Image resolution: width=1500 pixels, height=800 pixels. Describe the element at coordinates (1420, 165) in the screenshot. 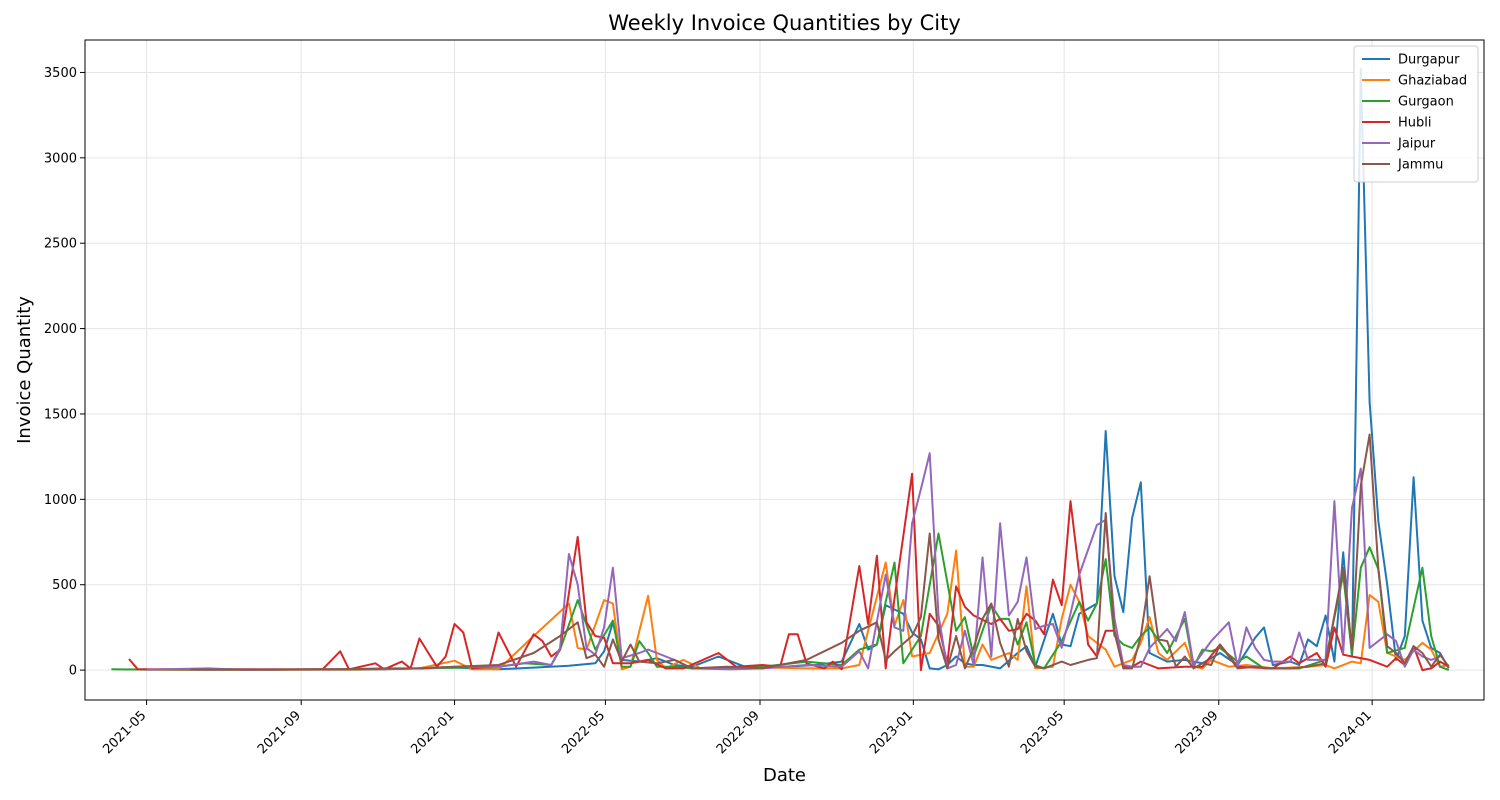

I see `legend-label-jammu: Jammu` at that location.